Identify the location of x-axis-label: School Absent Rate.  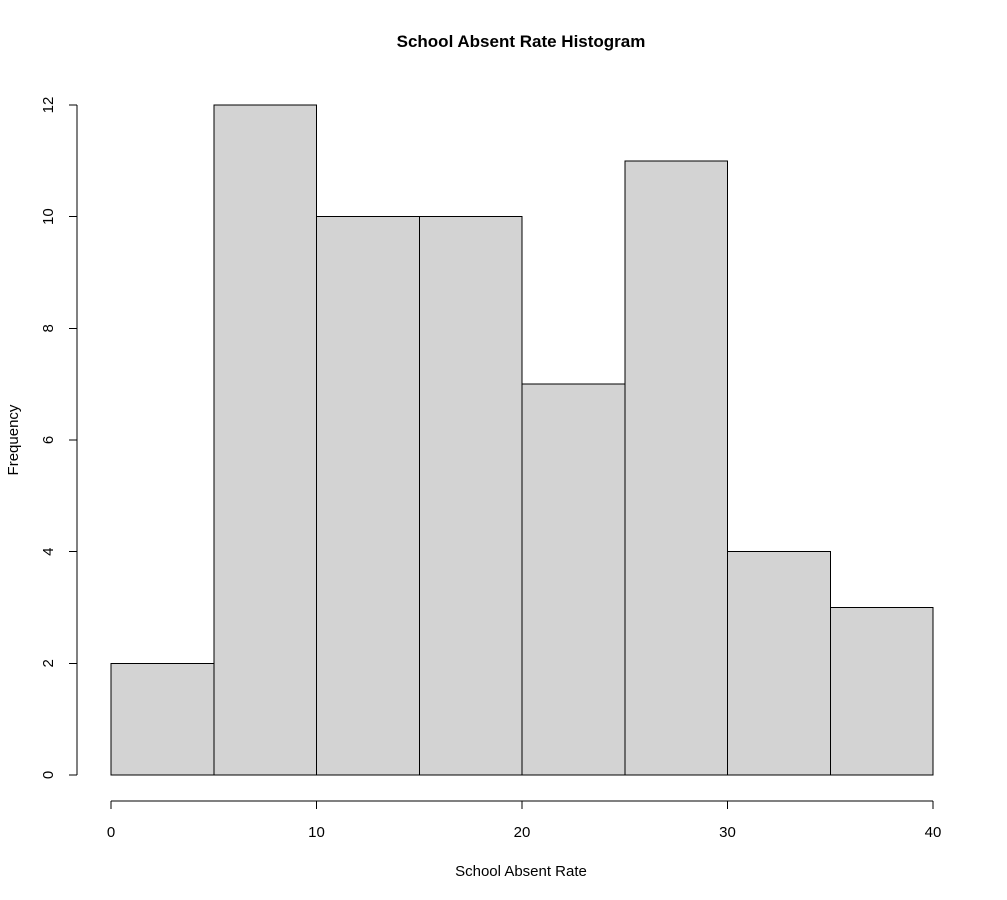
(521, 871).